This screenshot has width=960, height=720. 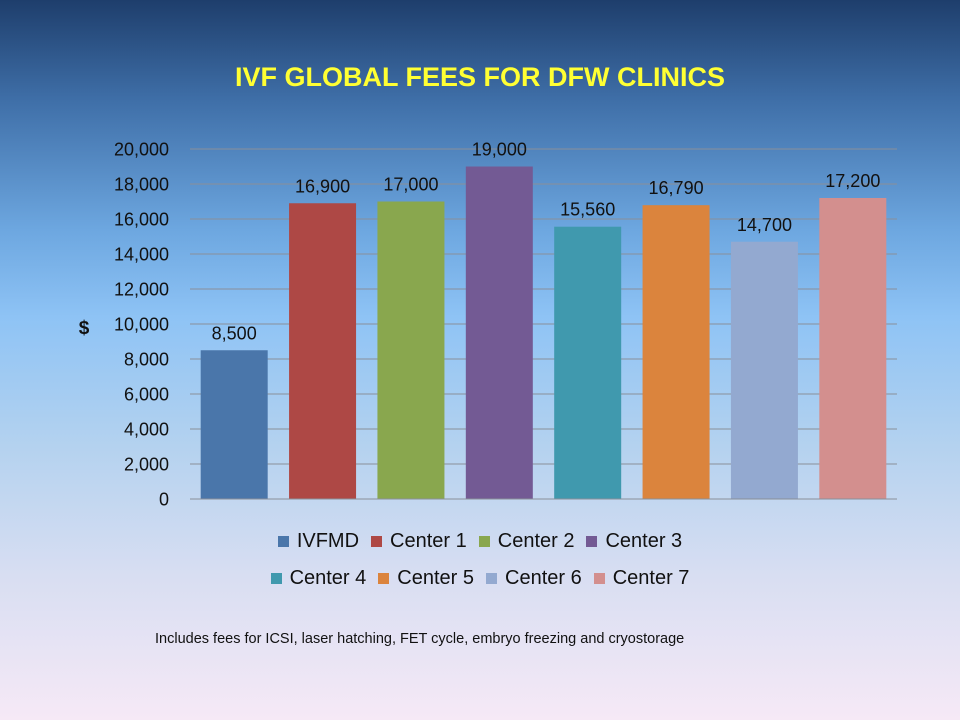 What do you see at coordinates (587, 210) in the screenshot?
I see `data-label: 15,560` at bounding box center [587, 210].